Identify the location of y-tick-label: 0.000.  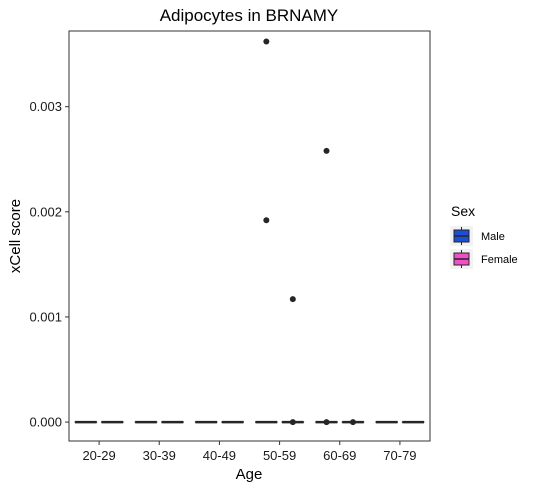
(45, 422).